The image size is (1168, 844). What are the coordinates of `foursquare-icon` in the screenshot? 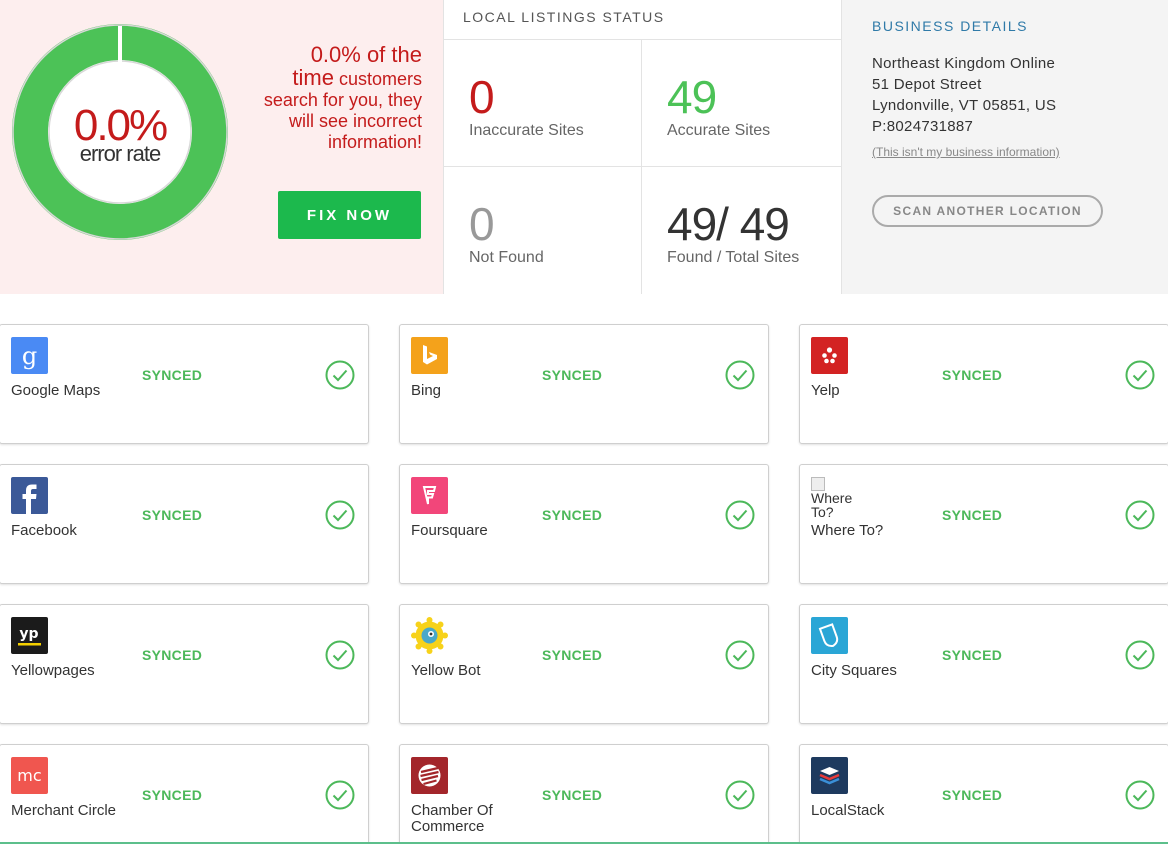 It's located at (429, 495).